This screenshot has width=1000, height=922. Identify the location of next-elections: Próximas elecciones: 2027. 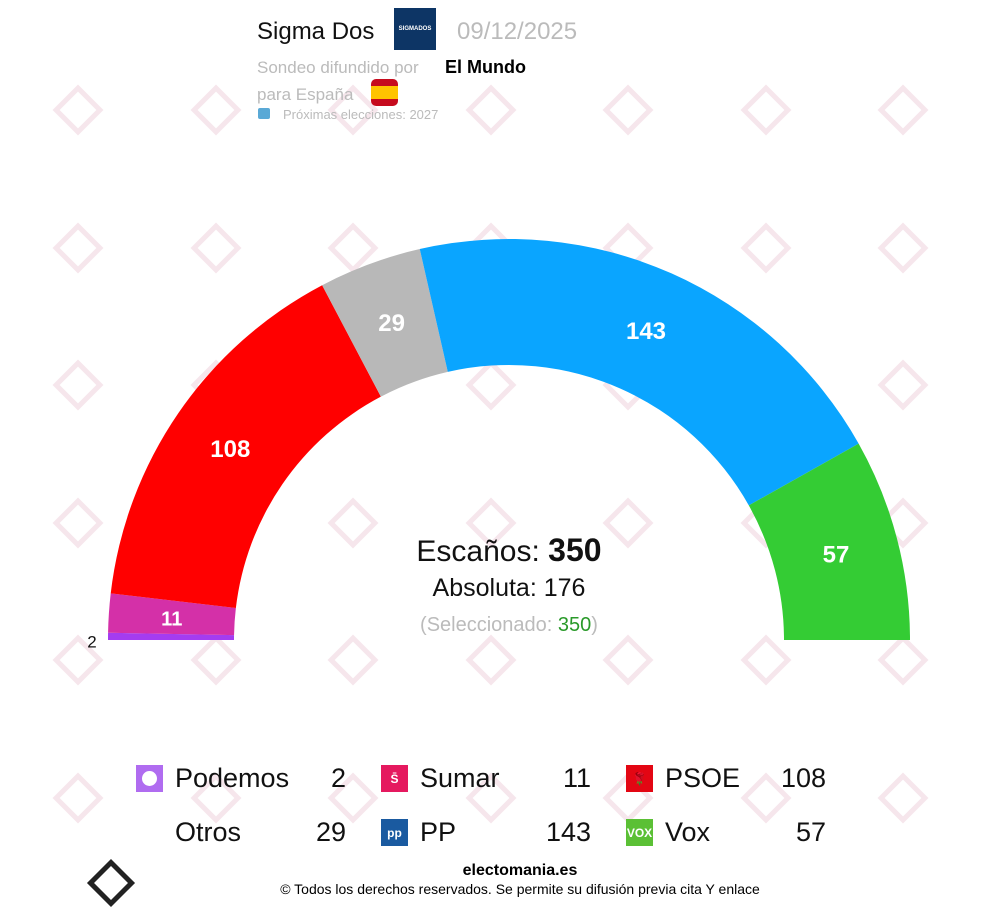
(361, 114).